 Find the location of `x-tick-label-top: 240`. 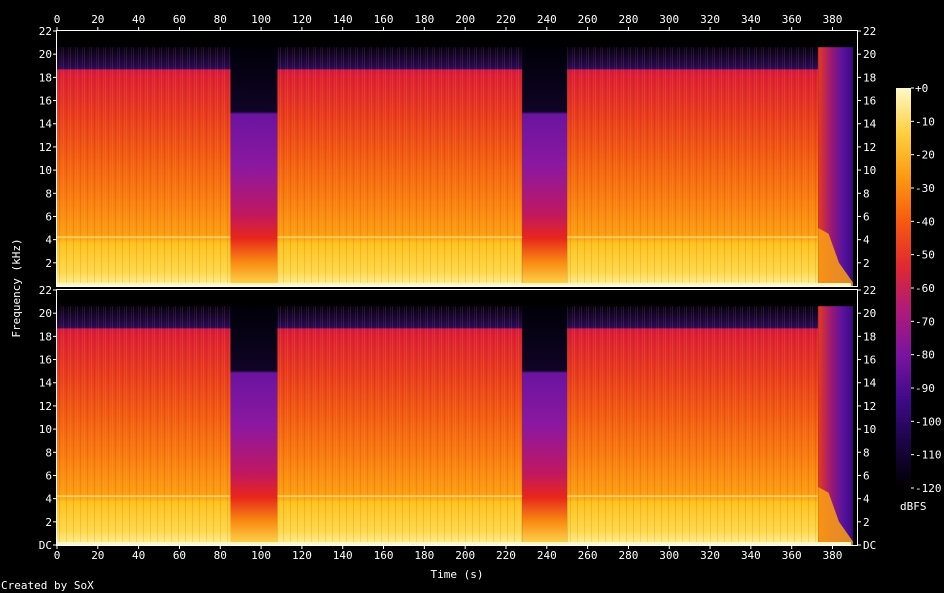

x-tick-label-top: 240 is located at coordinates (547, 19).